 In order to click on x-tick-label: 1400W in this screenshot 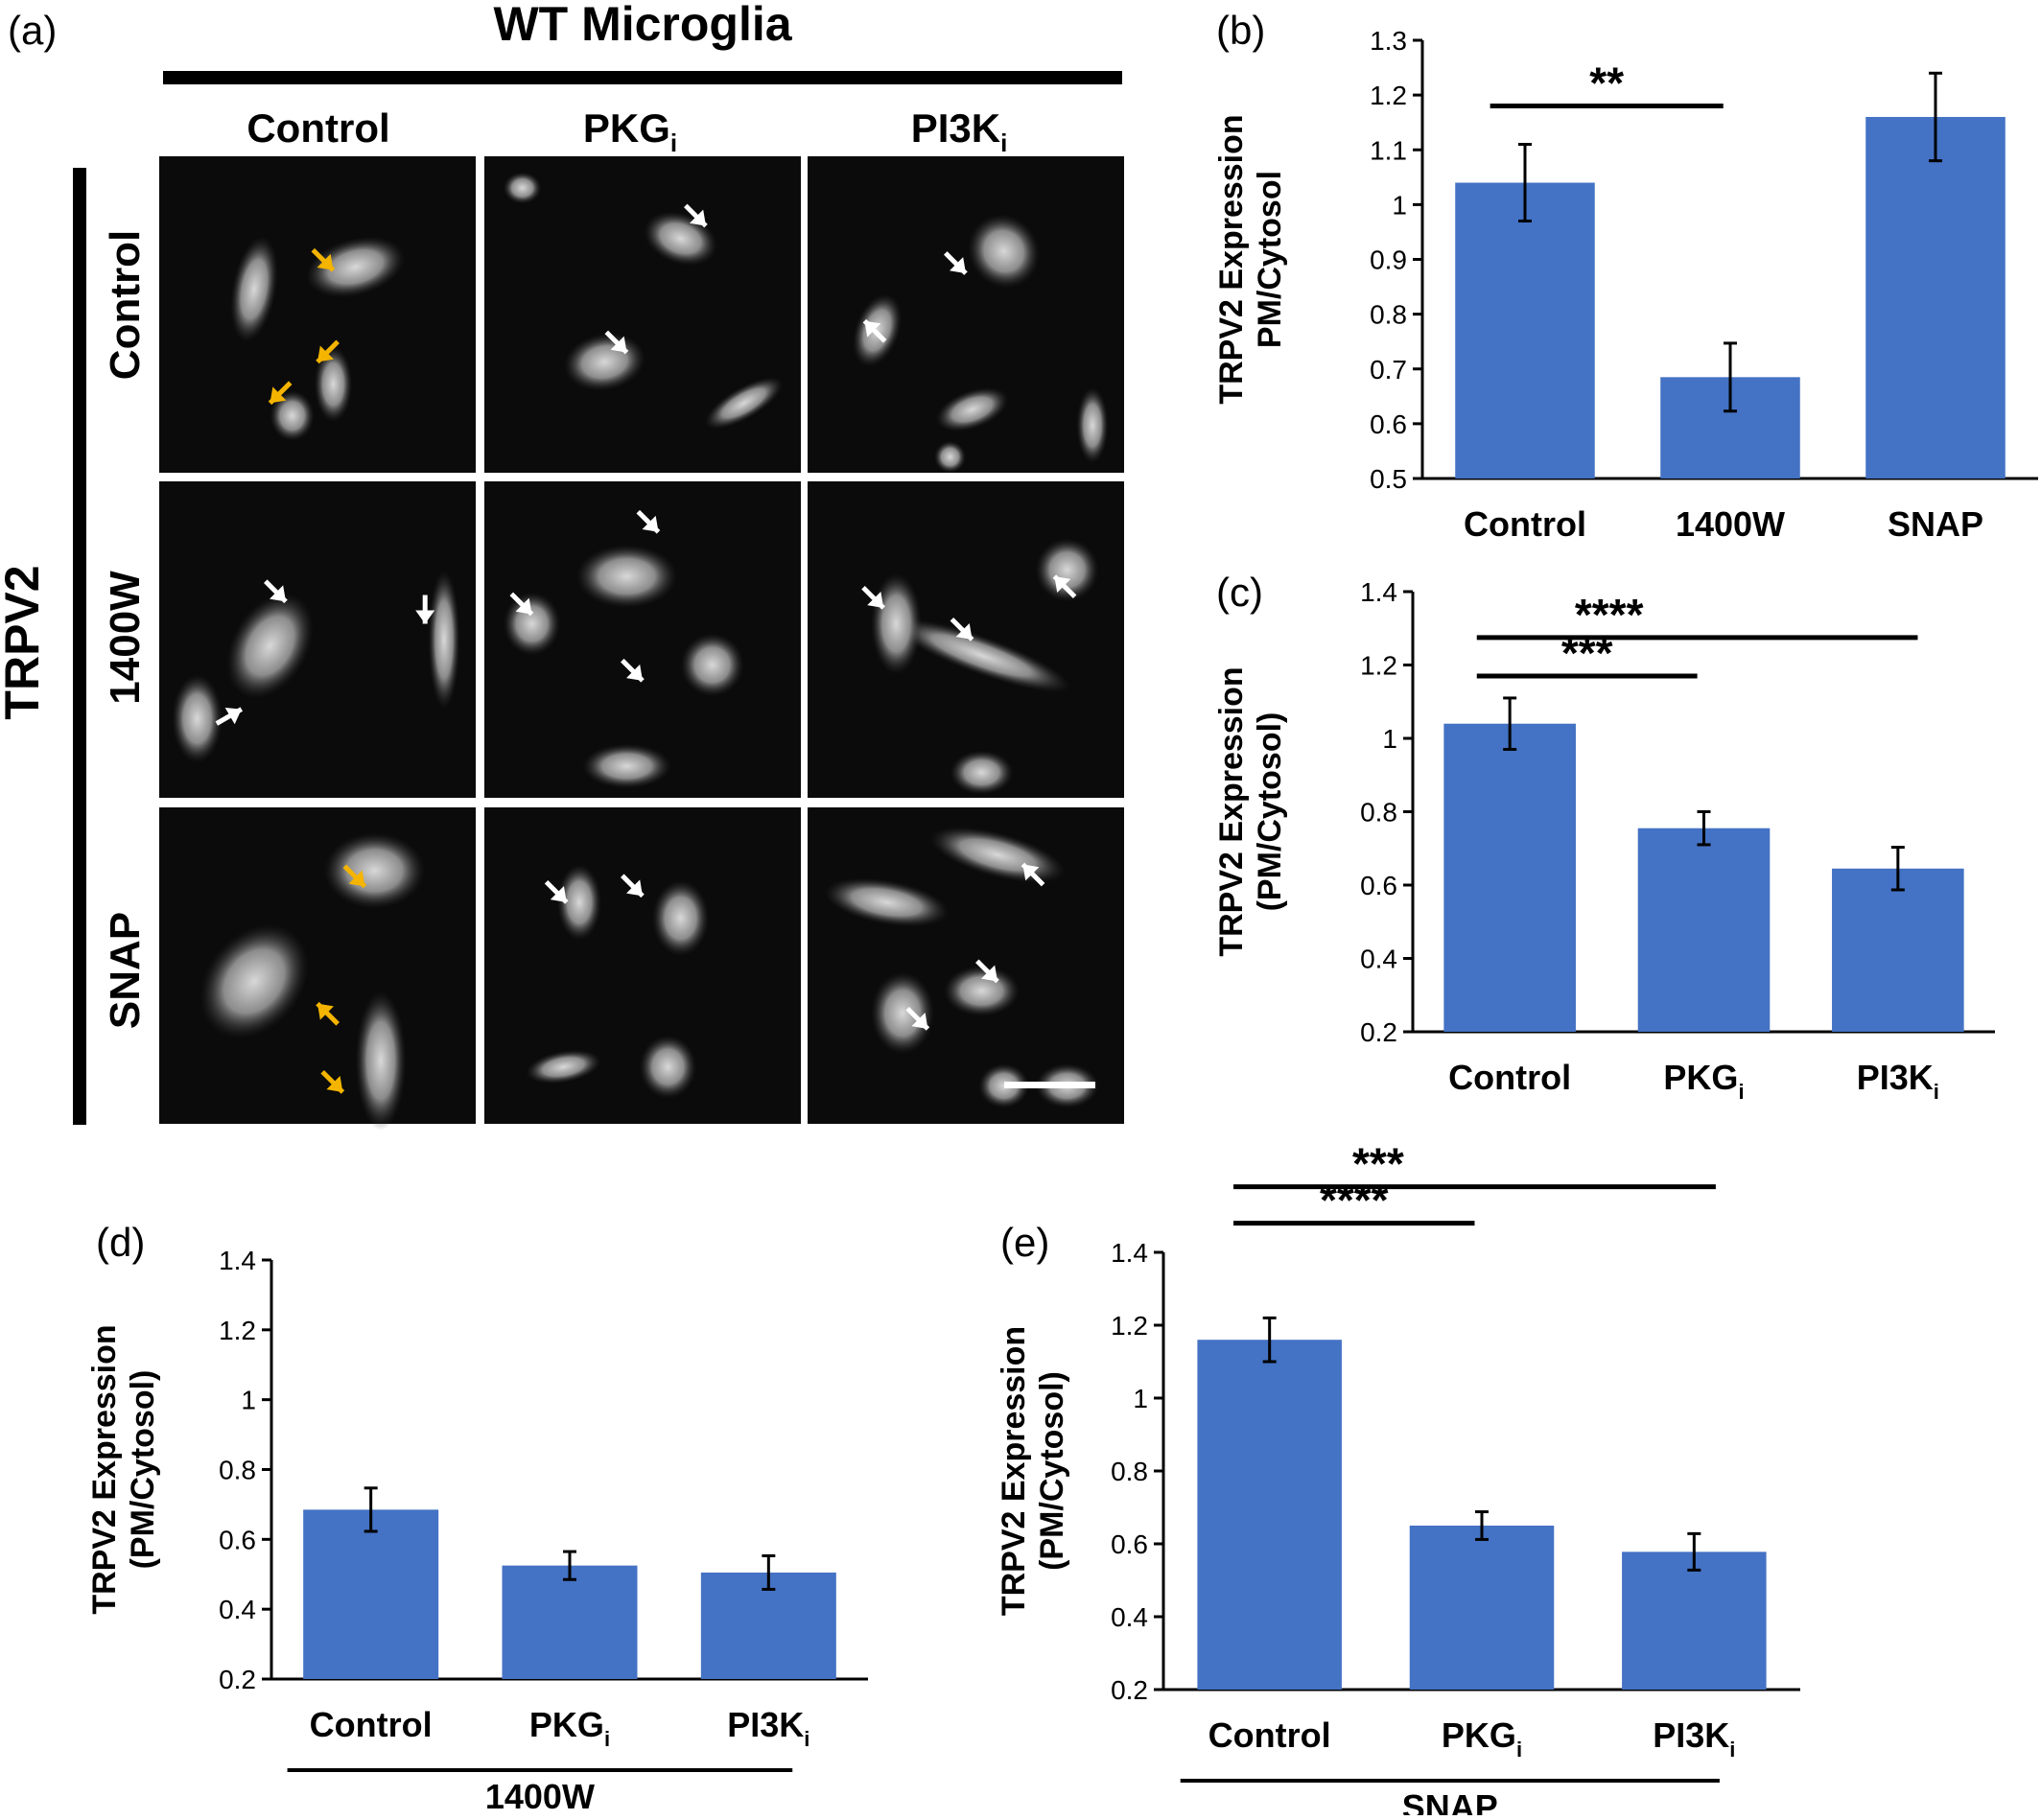, I will do `click(1730, 524)`.